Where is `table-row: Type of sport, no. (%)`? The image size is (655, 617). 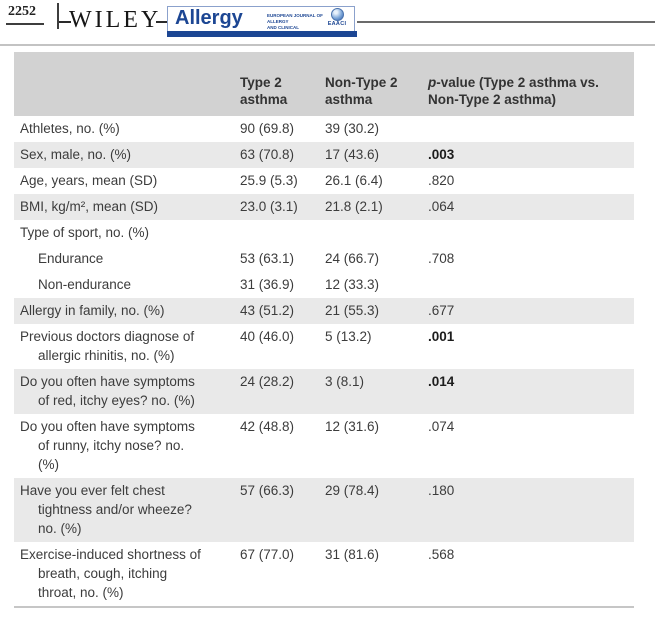
table-row: Type of sport, no. (%) is located at coordinates (324, 233).